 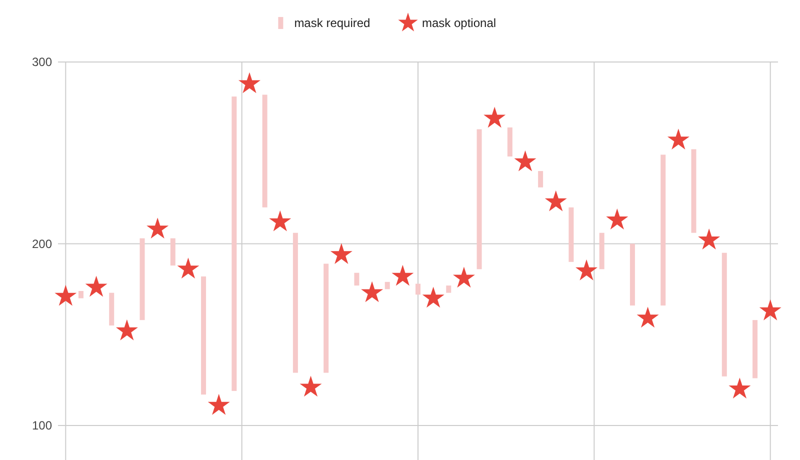 What do you see at coordinates (459, 23) in the screenshot?
I see `legend-label: mask optional` at bounding box center [459, 23].